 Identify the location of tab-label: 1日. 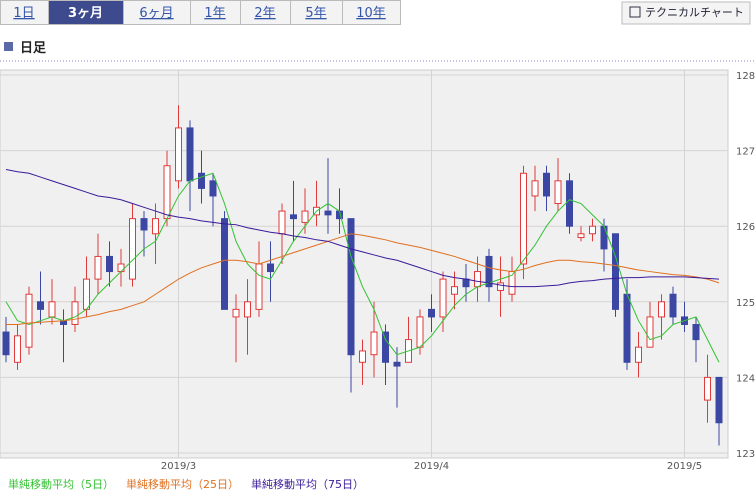
(23, 13).